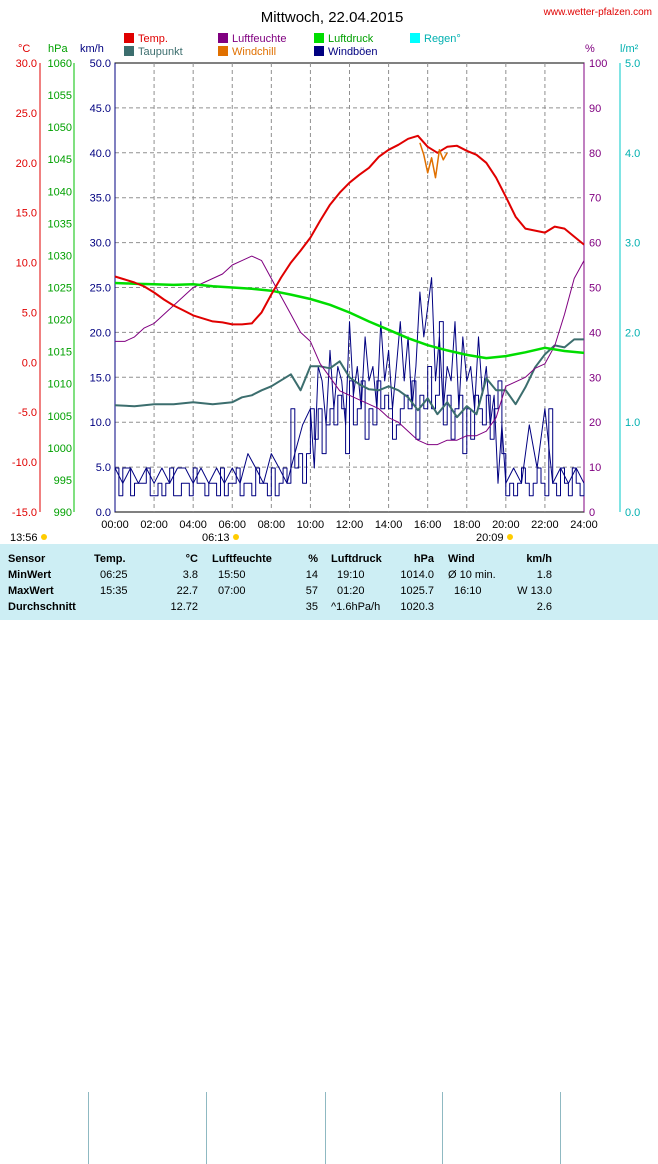 The width and height of the screenshot is (658, 1164). Describe the element at coordinates (349, 320) in the screenshot. I see `series-pressure` at that location.